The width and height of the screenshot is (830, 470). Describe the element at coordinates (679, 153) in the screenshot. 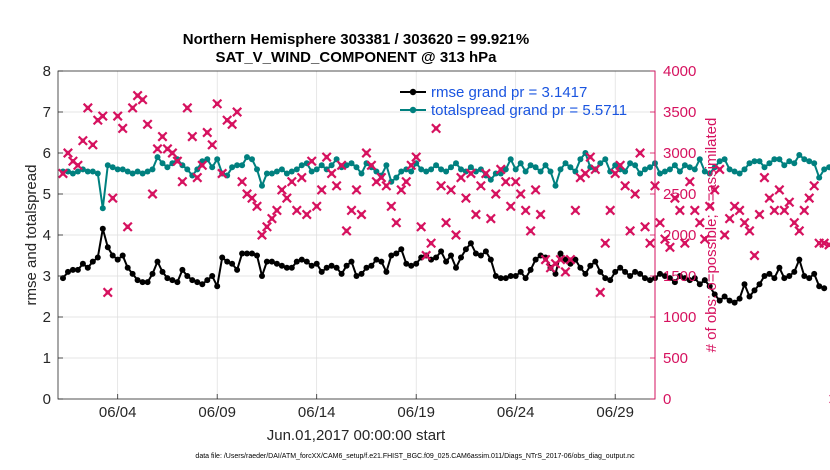

I see `right-y-tick-label-6: 3000` at that location.